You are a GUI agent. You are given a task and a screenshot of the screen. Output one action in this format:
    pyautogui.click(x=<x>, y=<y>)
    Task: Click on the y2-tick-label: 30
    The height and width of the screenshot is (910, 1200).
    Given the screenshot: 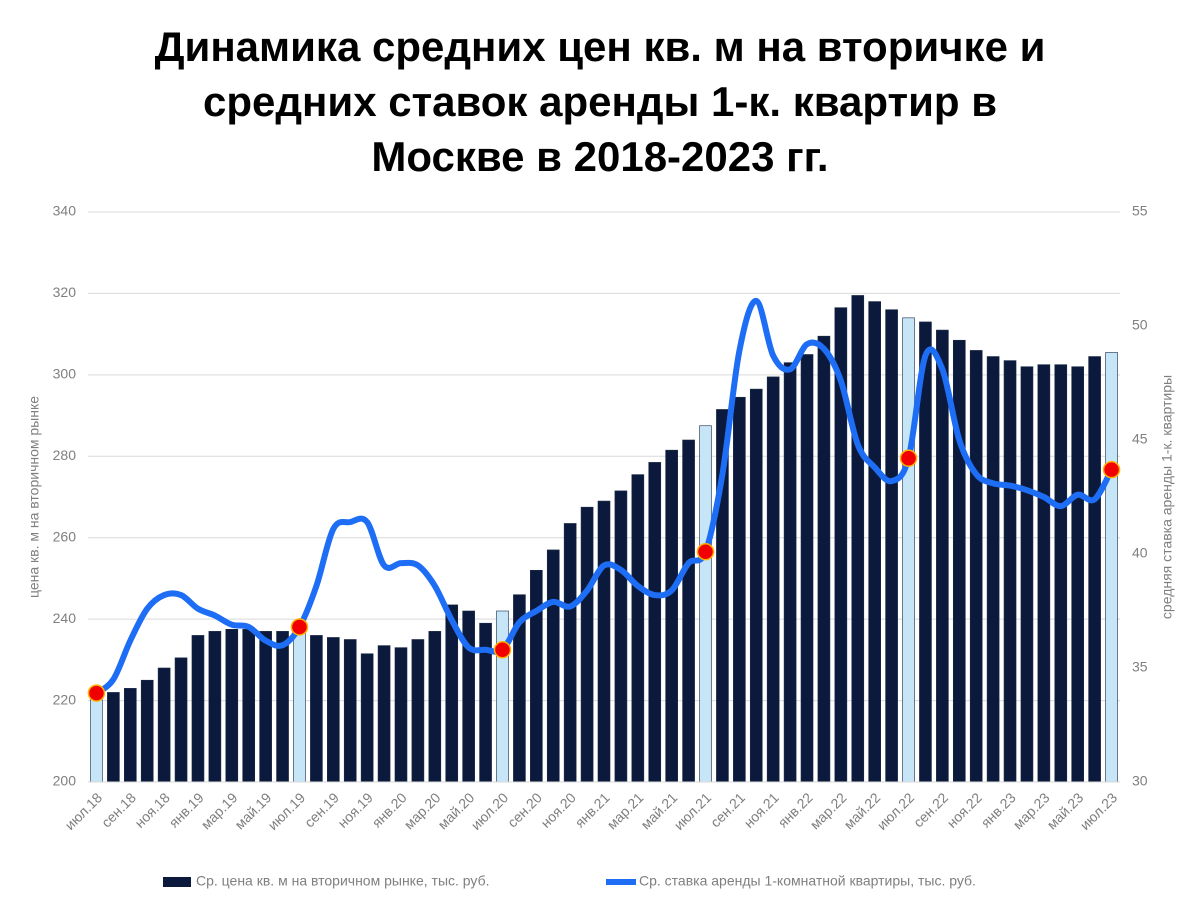 What is the action you would take?
    pyautogui.click(x=1140, y=781)
    